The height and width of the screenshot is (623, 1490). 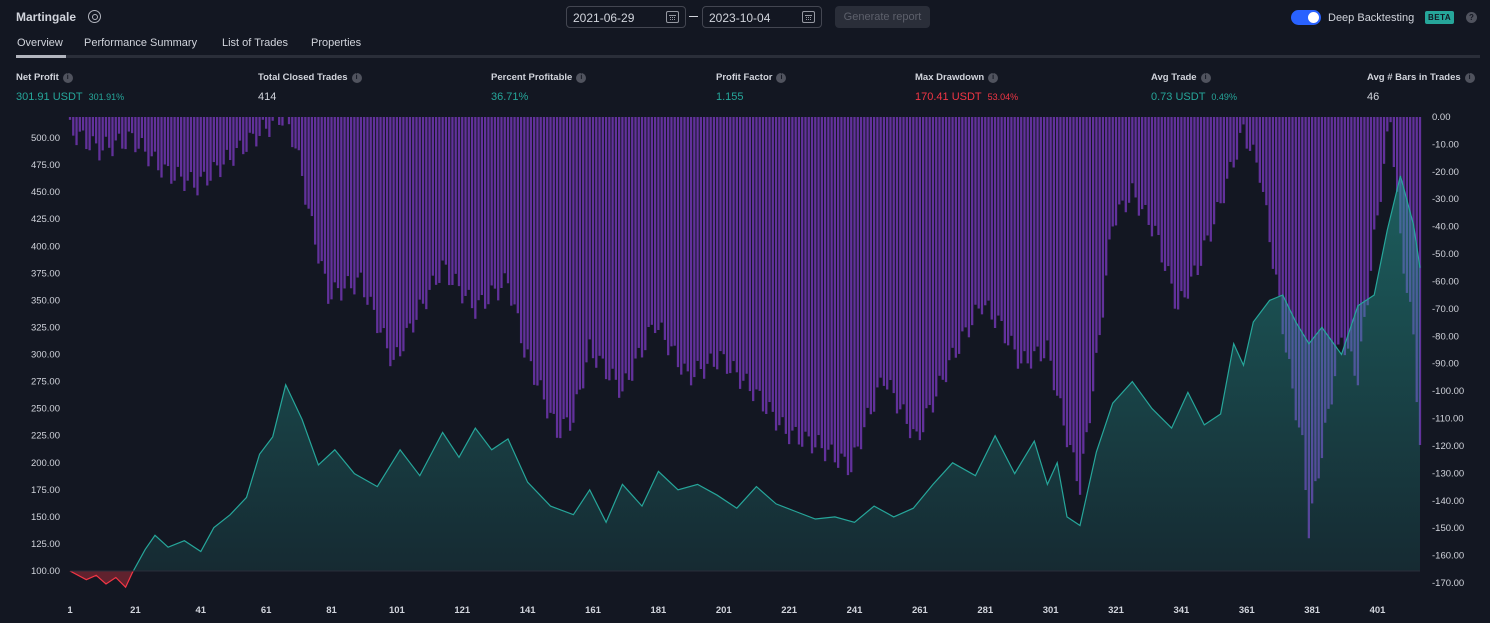 I want to click on tab-overview: Overview, so click(x=40, y=43).